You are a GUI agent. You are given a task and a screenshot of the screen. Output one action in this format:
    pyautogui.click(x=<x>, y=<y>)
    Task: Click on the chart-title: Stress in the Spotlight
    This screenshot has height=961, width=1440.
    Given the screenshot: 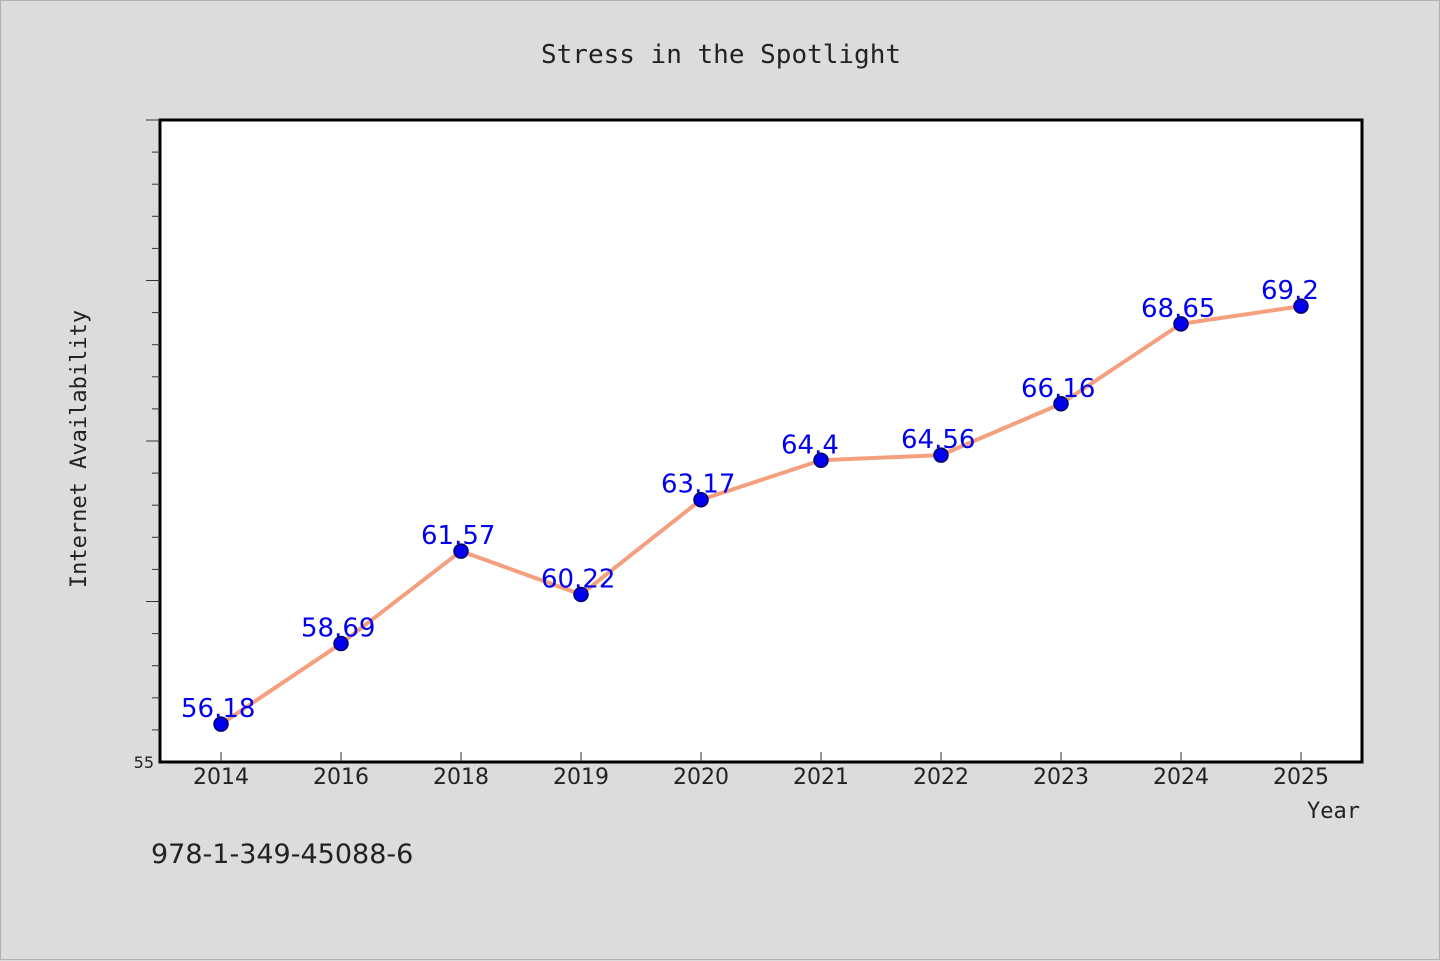 What is the action you would take?
    pyautogui.click(x=721, y=55)
    